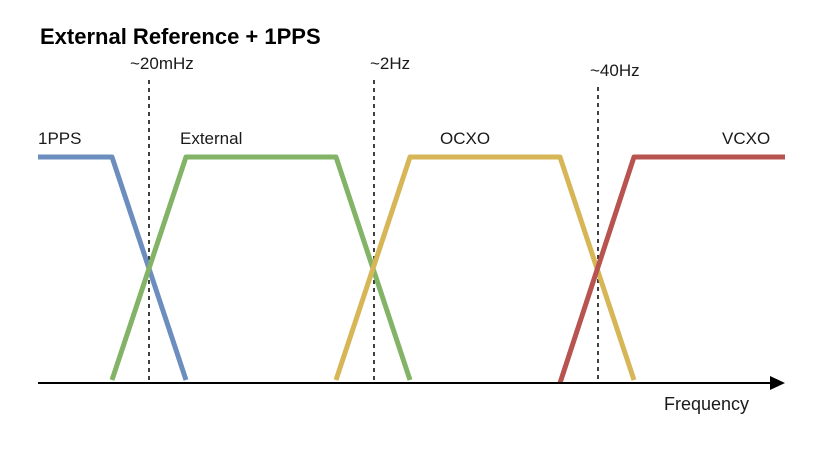  I want to click on marker-label-2hz: ~2Hz, so click(390, 63).